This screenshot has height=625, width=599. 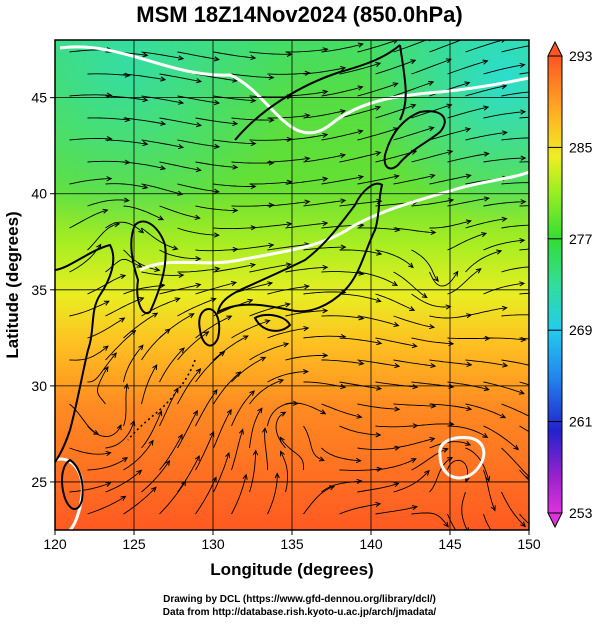 What do you see at coordinates (529, 544) in the screenshot?
I see `x-tick-label-150: 150` at bounding box center [529, 544].